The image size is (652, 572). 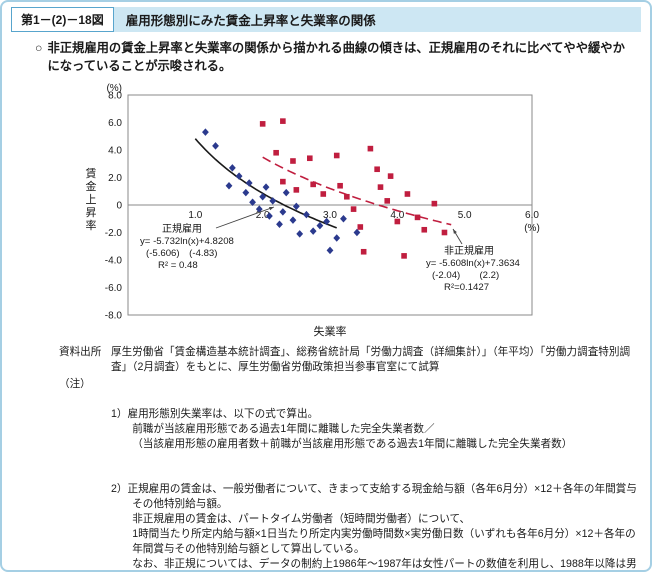 I want to click on svg-text: 正規雇用, so click(x=182, y=228).